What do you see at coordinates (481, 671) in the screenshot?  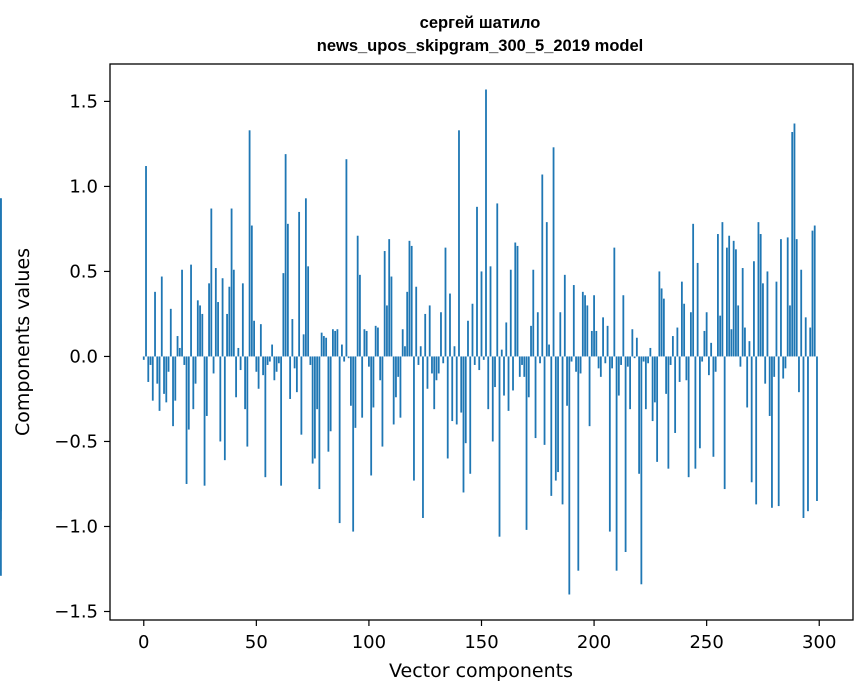 I see `x-axis-label: Vector components` at bounding box center [481, 671].